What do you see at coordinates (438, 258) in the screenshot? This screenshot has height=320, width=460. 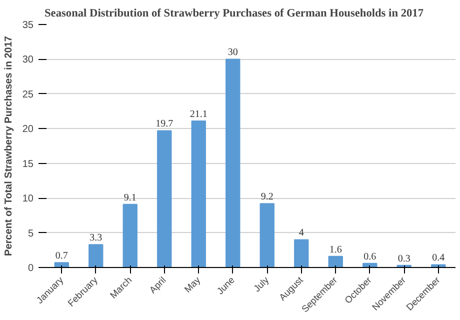 I see `data-label: 0.4` at bounding box center [438, 258].